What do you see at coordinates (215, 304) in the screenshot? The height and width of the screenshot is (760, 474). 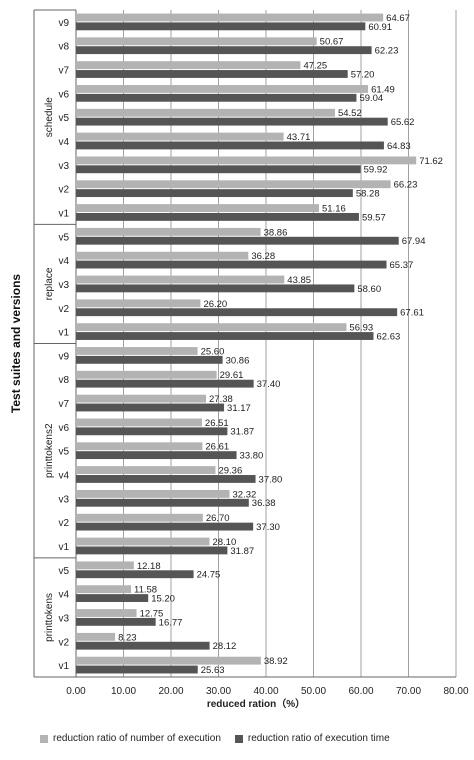 I see `data-label: 26.20` at bounding box center [215, 304].